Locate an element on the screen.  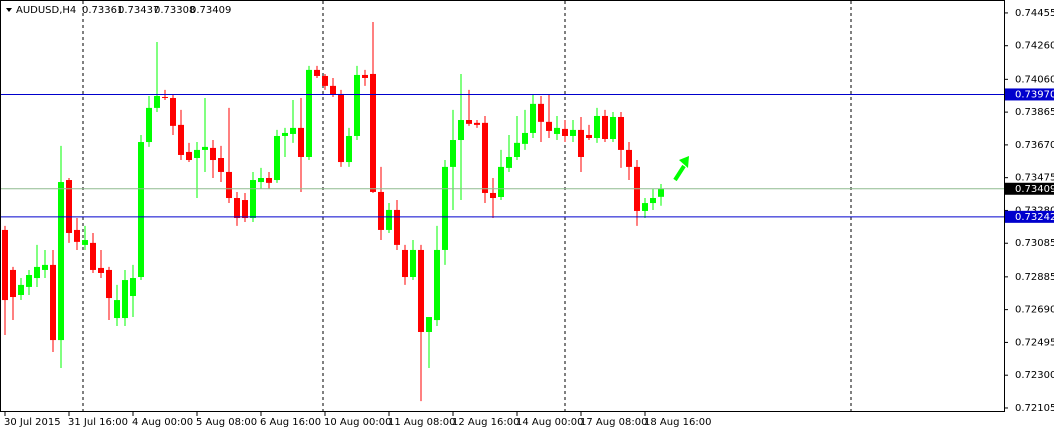
y-tick-label: 0.73085 is located at coordinates (1034, 243).